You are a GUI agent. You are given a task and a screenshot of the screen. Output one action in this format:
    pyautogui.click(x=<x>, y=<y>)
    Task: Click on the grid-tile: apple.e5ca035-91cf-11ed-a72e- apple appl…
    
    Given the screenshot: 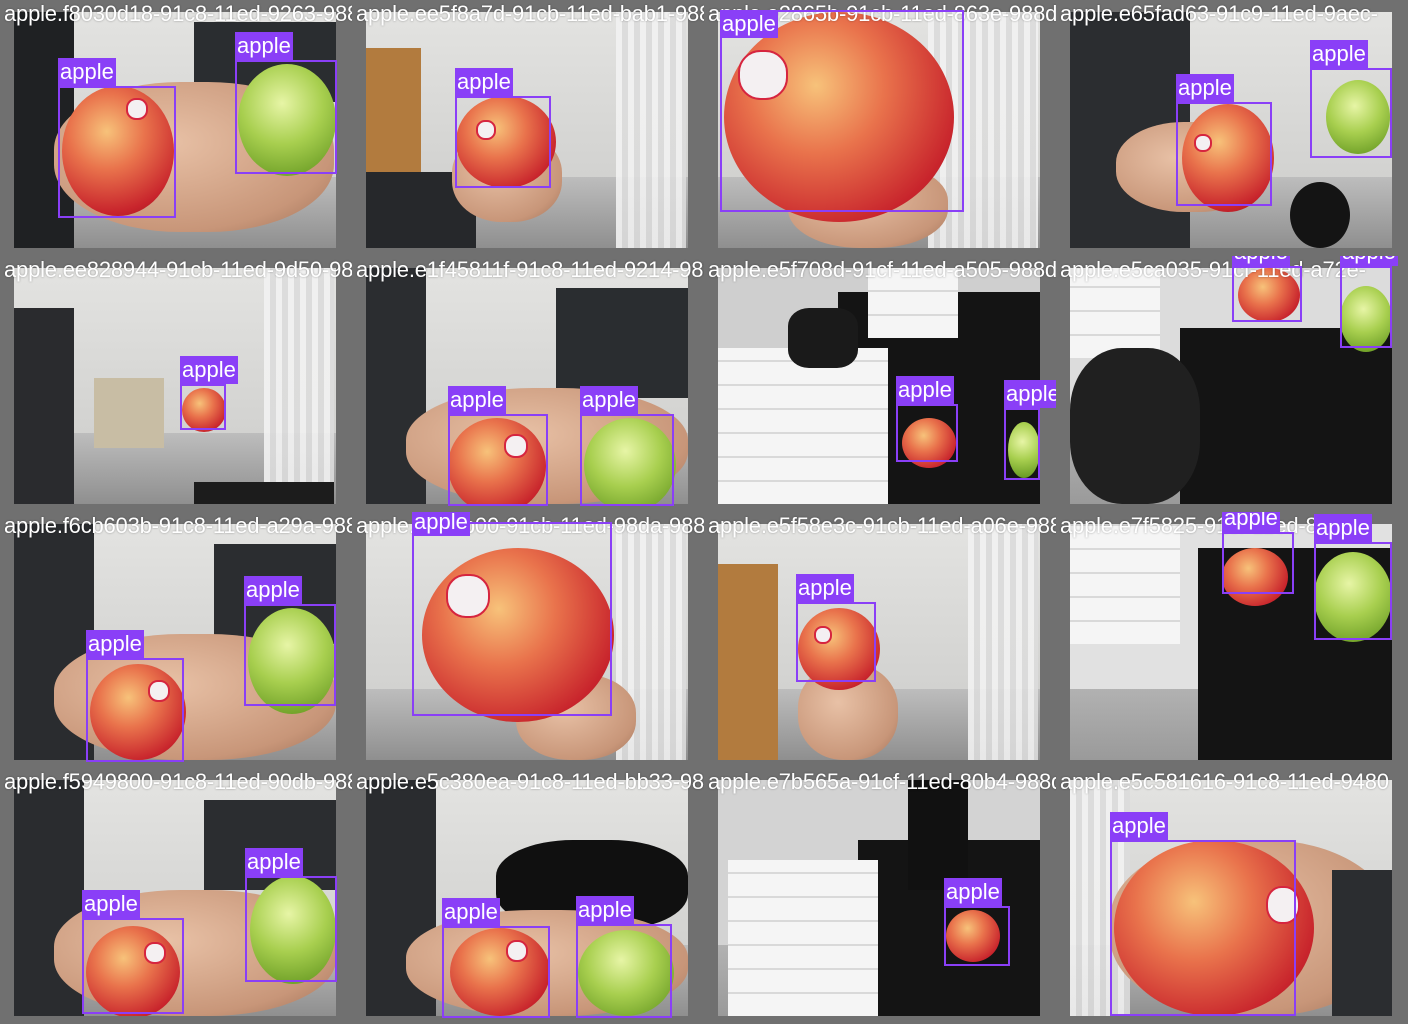 What is the action you would take?
    pyautogui.click(x=1232, y=384)
    